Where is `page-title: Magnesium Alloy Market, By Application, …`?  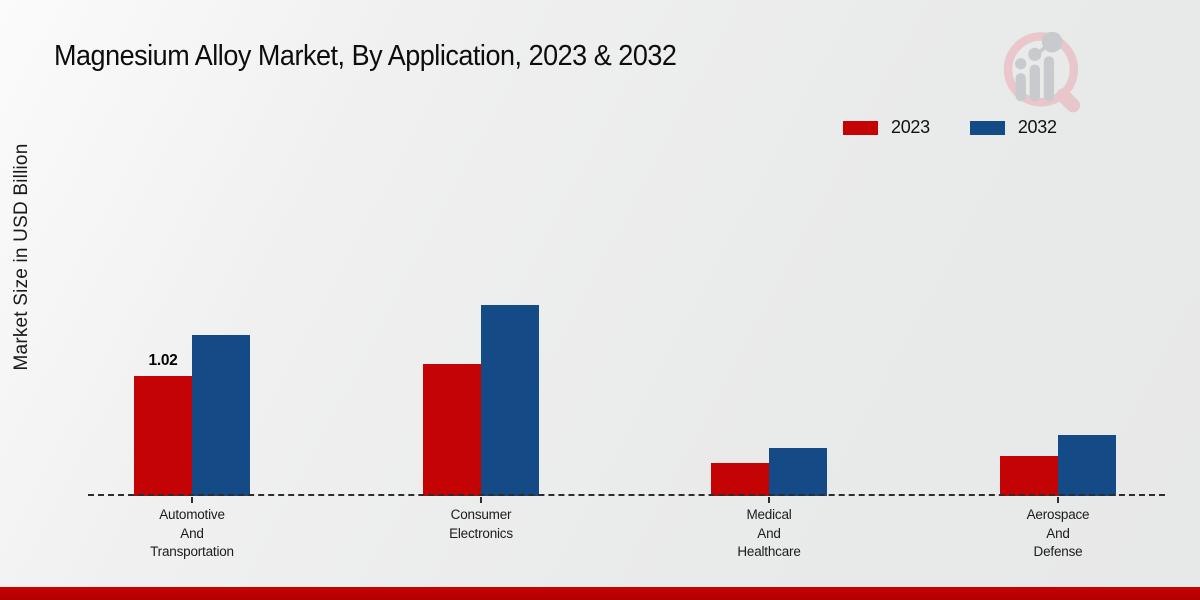
page-title: Magnesium Alloy Market, By Application, … is located at coordinates (365, 56).